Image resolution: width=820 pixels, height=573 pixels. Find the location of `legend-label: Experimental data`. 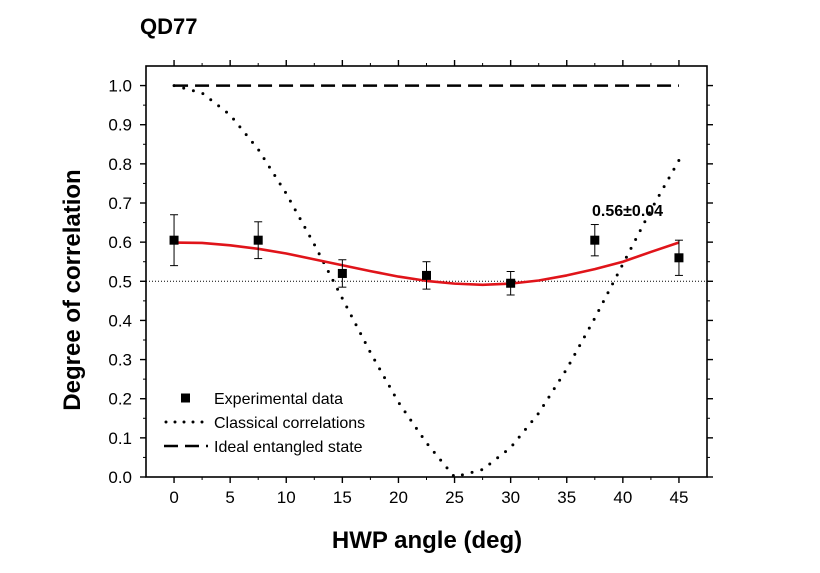

legend-label: Experimental data is located at coordinates (278, 399).